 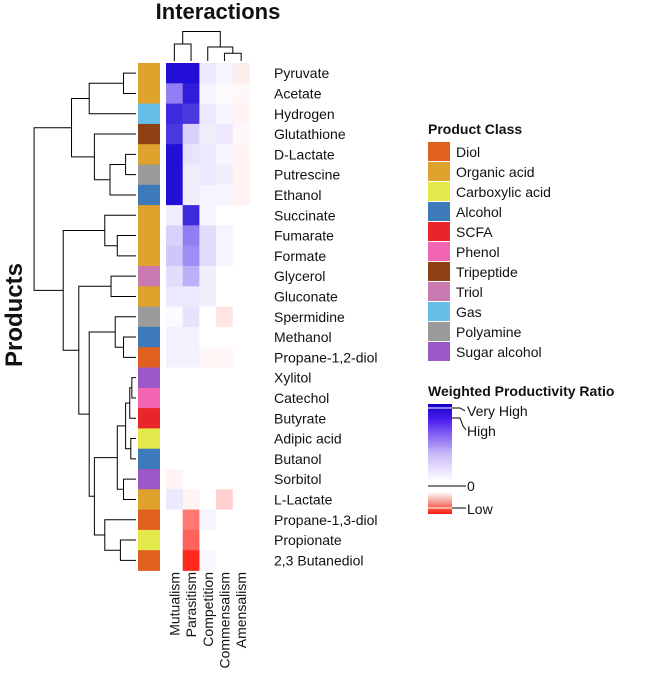 I want to click on chart-title: Interactions, so click(x=218, y=12).